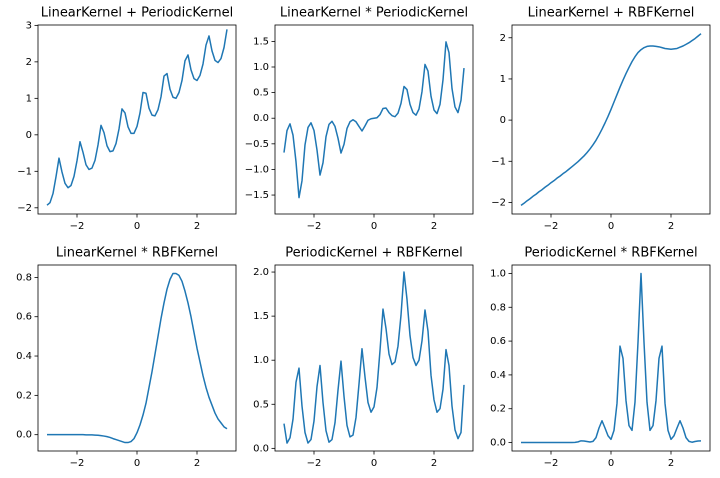 This screenshot has width=720, height=478. What do you see at coordinates (374, 253) in the screenshot?
I see `subplot-title: PeriodicKernel + RBFKernel` at bounding box center [374, 253].